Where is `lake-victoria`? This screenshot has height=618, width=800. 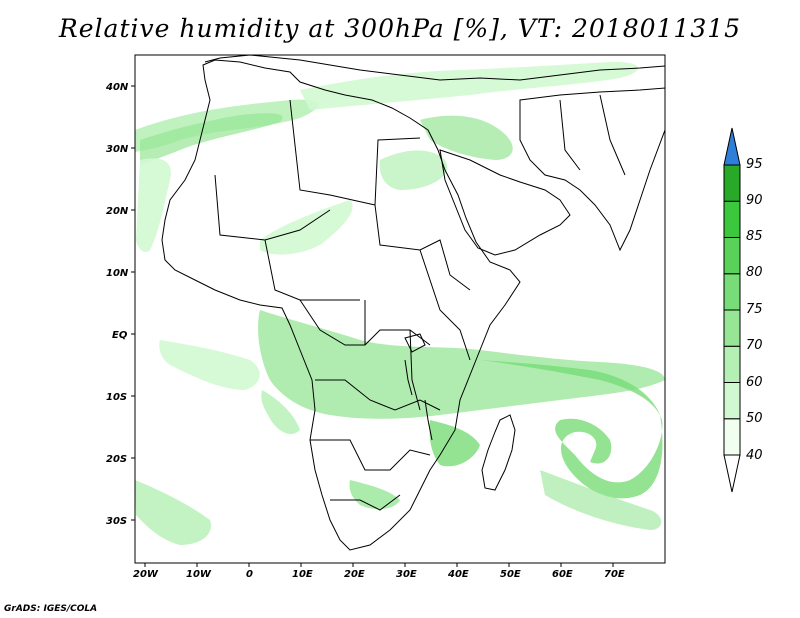 lake-victoria is located at coordinates (415, 343).